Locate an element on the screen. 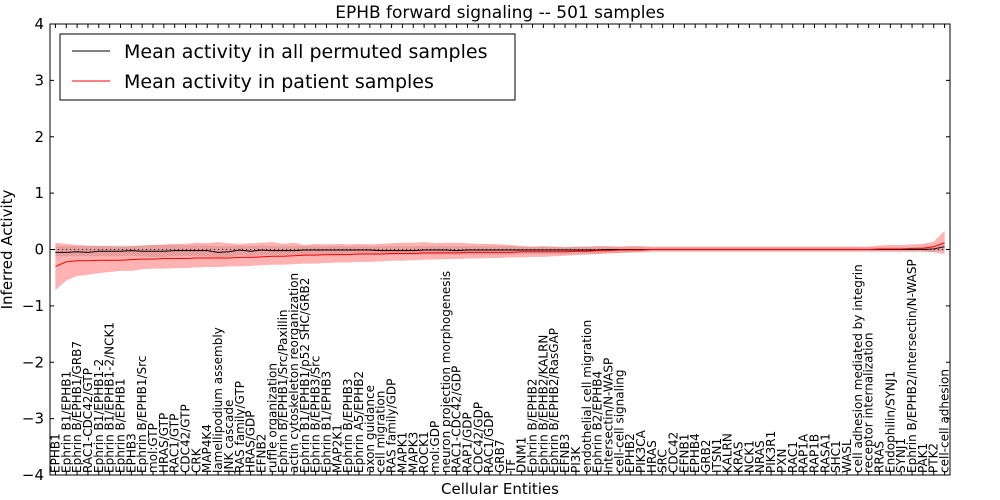  legend-label-patient: Mean activity in patient samples is located at coordinates (279, 82).